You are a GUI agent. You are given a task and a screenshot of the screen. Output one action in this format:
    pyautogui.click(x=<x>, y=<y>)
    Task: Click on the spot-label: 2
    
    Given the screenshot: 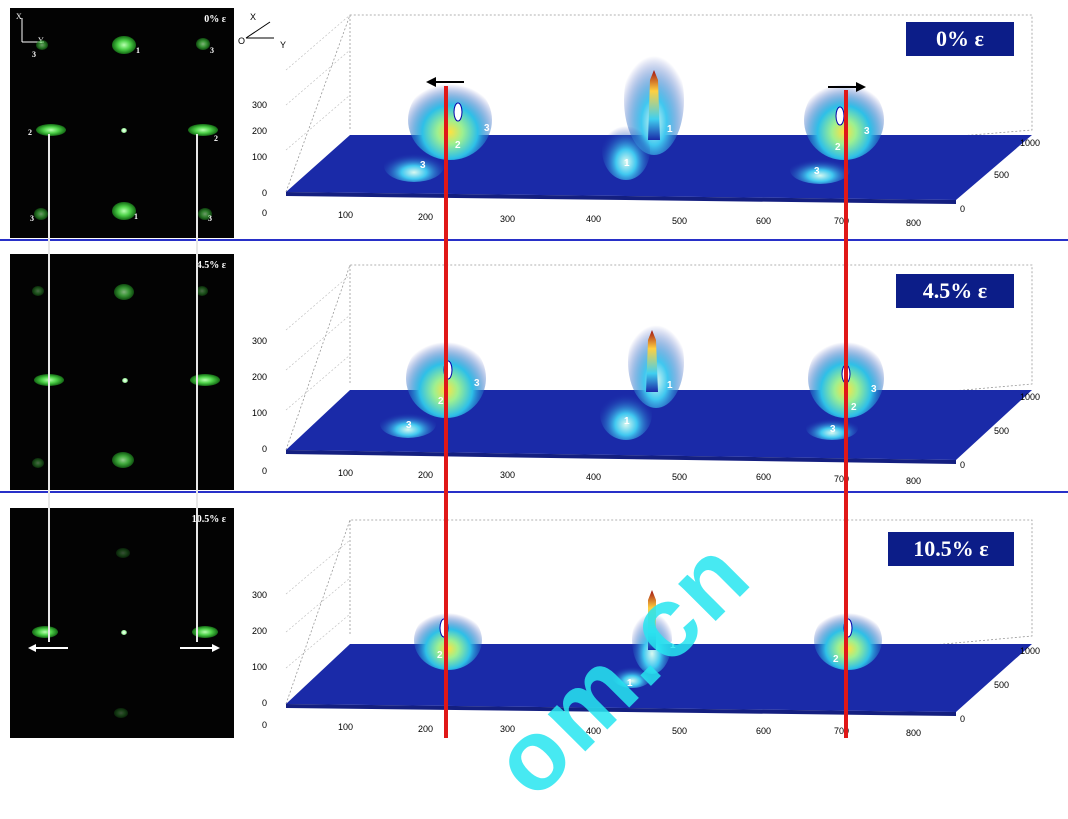 What is the action you would take?
    pyautogui.click(x=216, y=138)
    